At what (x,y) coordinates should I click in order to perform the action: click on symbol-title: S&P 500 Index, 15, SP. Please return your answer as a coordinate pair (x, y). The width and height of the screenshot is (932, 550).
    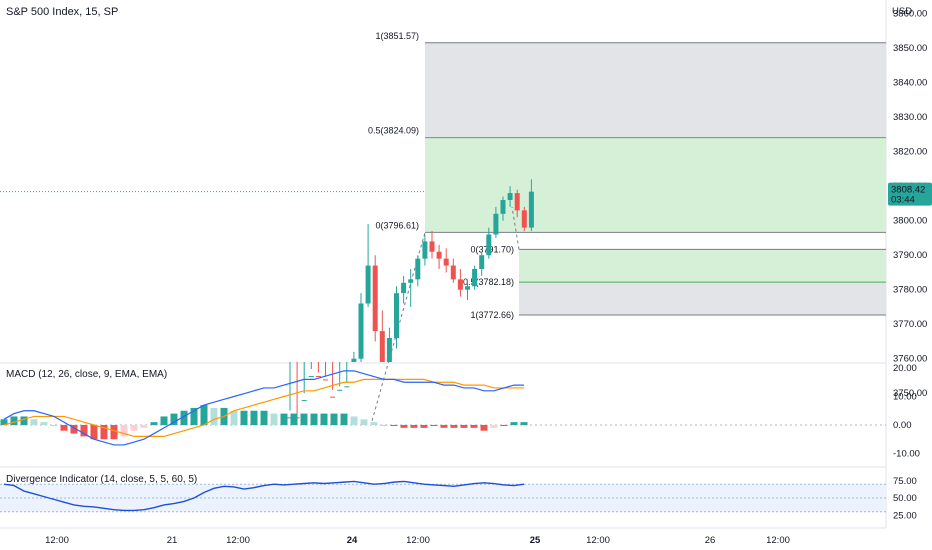
    Looking at the image, I should click on (62, 12).